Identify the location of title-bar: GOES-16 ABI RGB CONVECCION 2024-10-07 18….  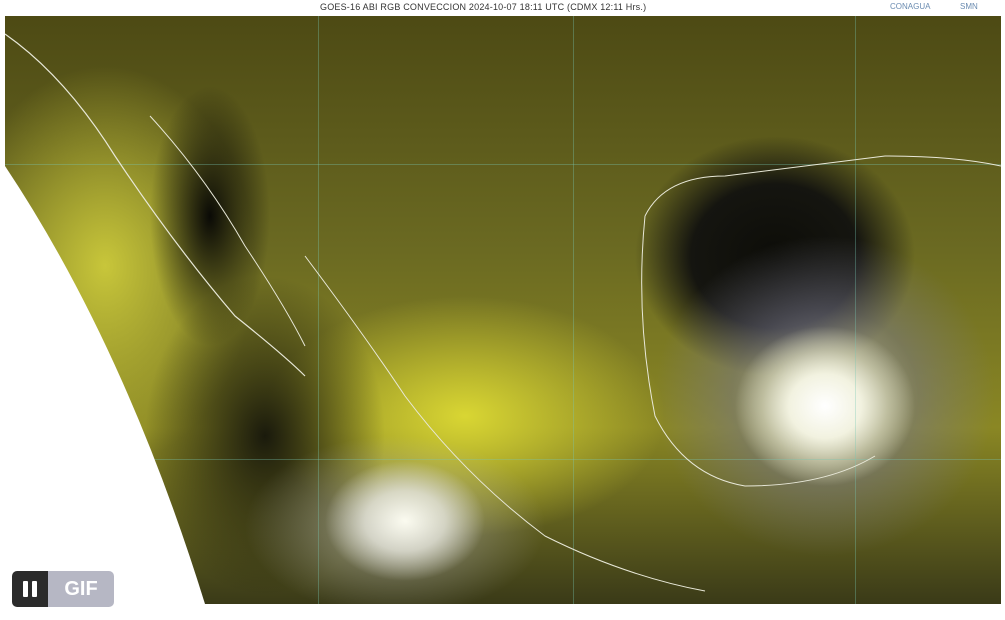
(502, 8).